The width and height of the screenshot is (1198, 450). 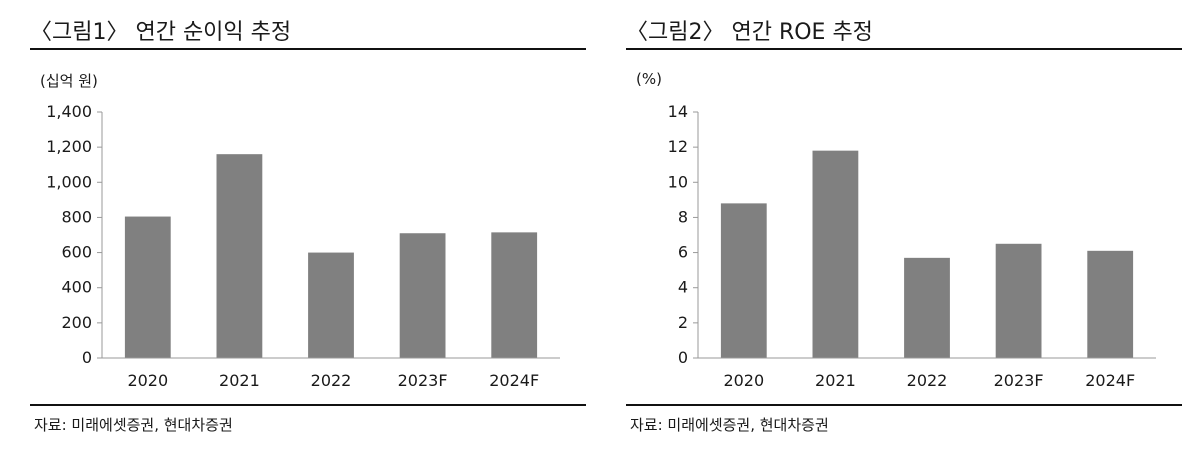 What do you see at coordinates (69, 181) in the screenshot?
I see `y-tick-label: 1,000` at bounding box center [69, 181].